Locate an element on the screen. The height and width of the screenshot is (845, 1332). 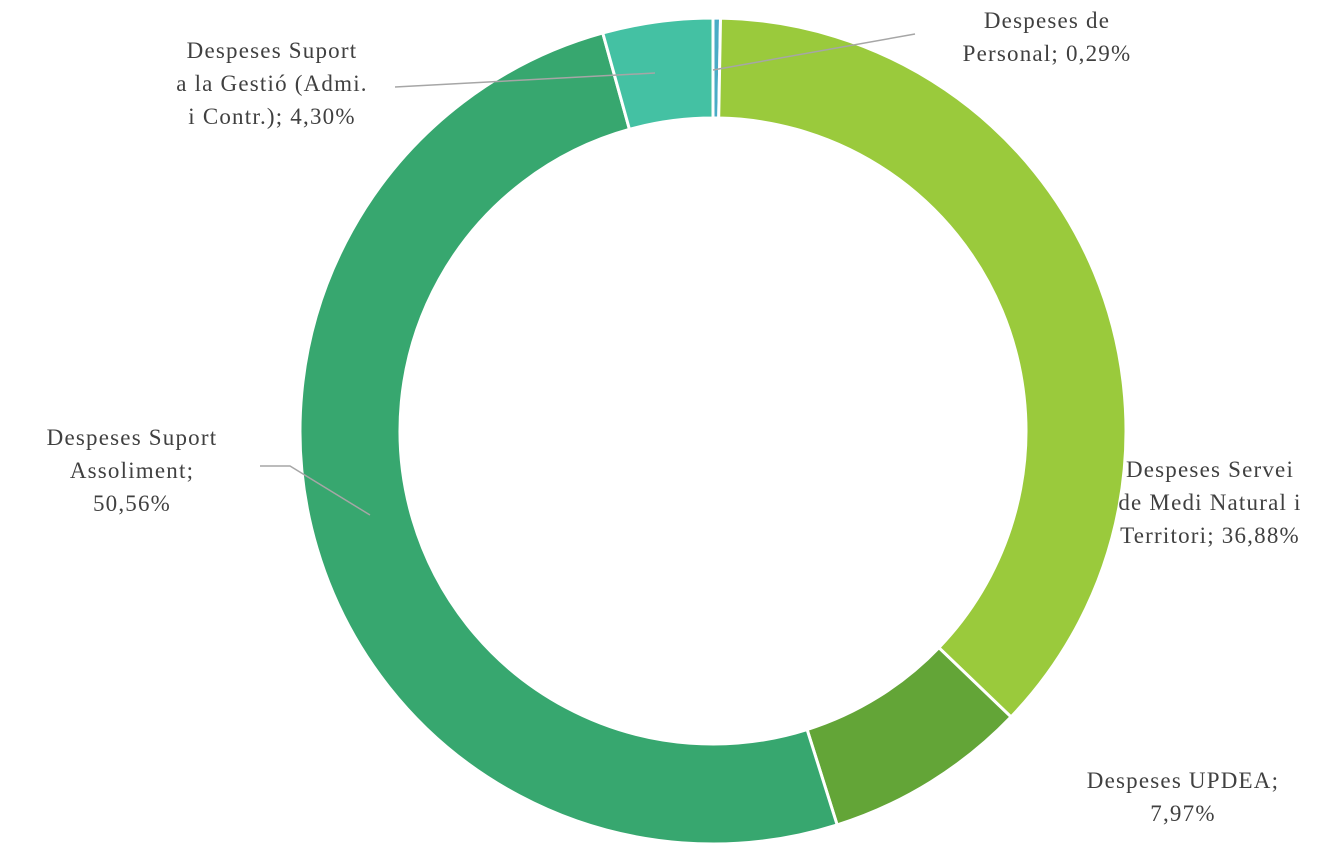
data-label-line: Assoliment; is located at coordinates (132, 470).